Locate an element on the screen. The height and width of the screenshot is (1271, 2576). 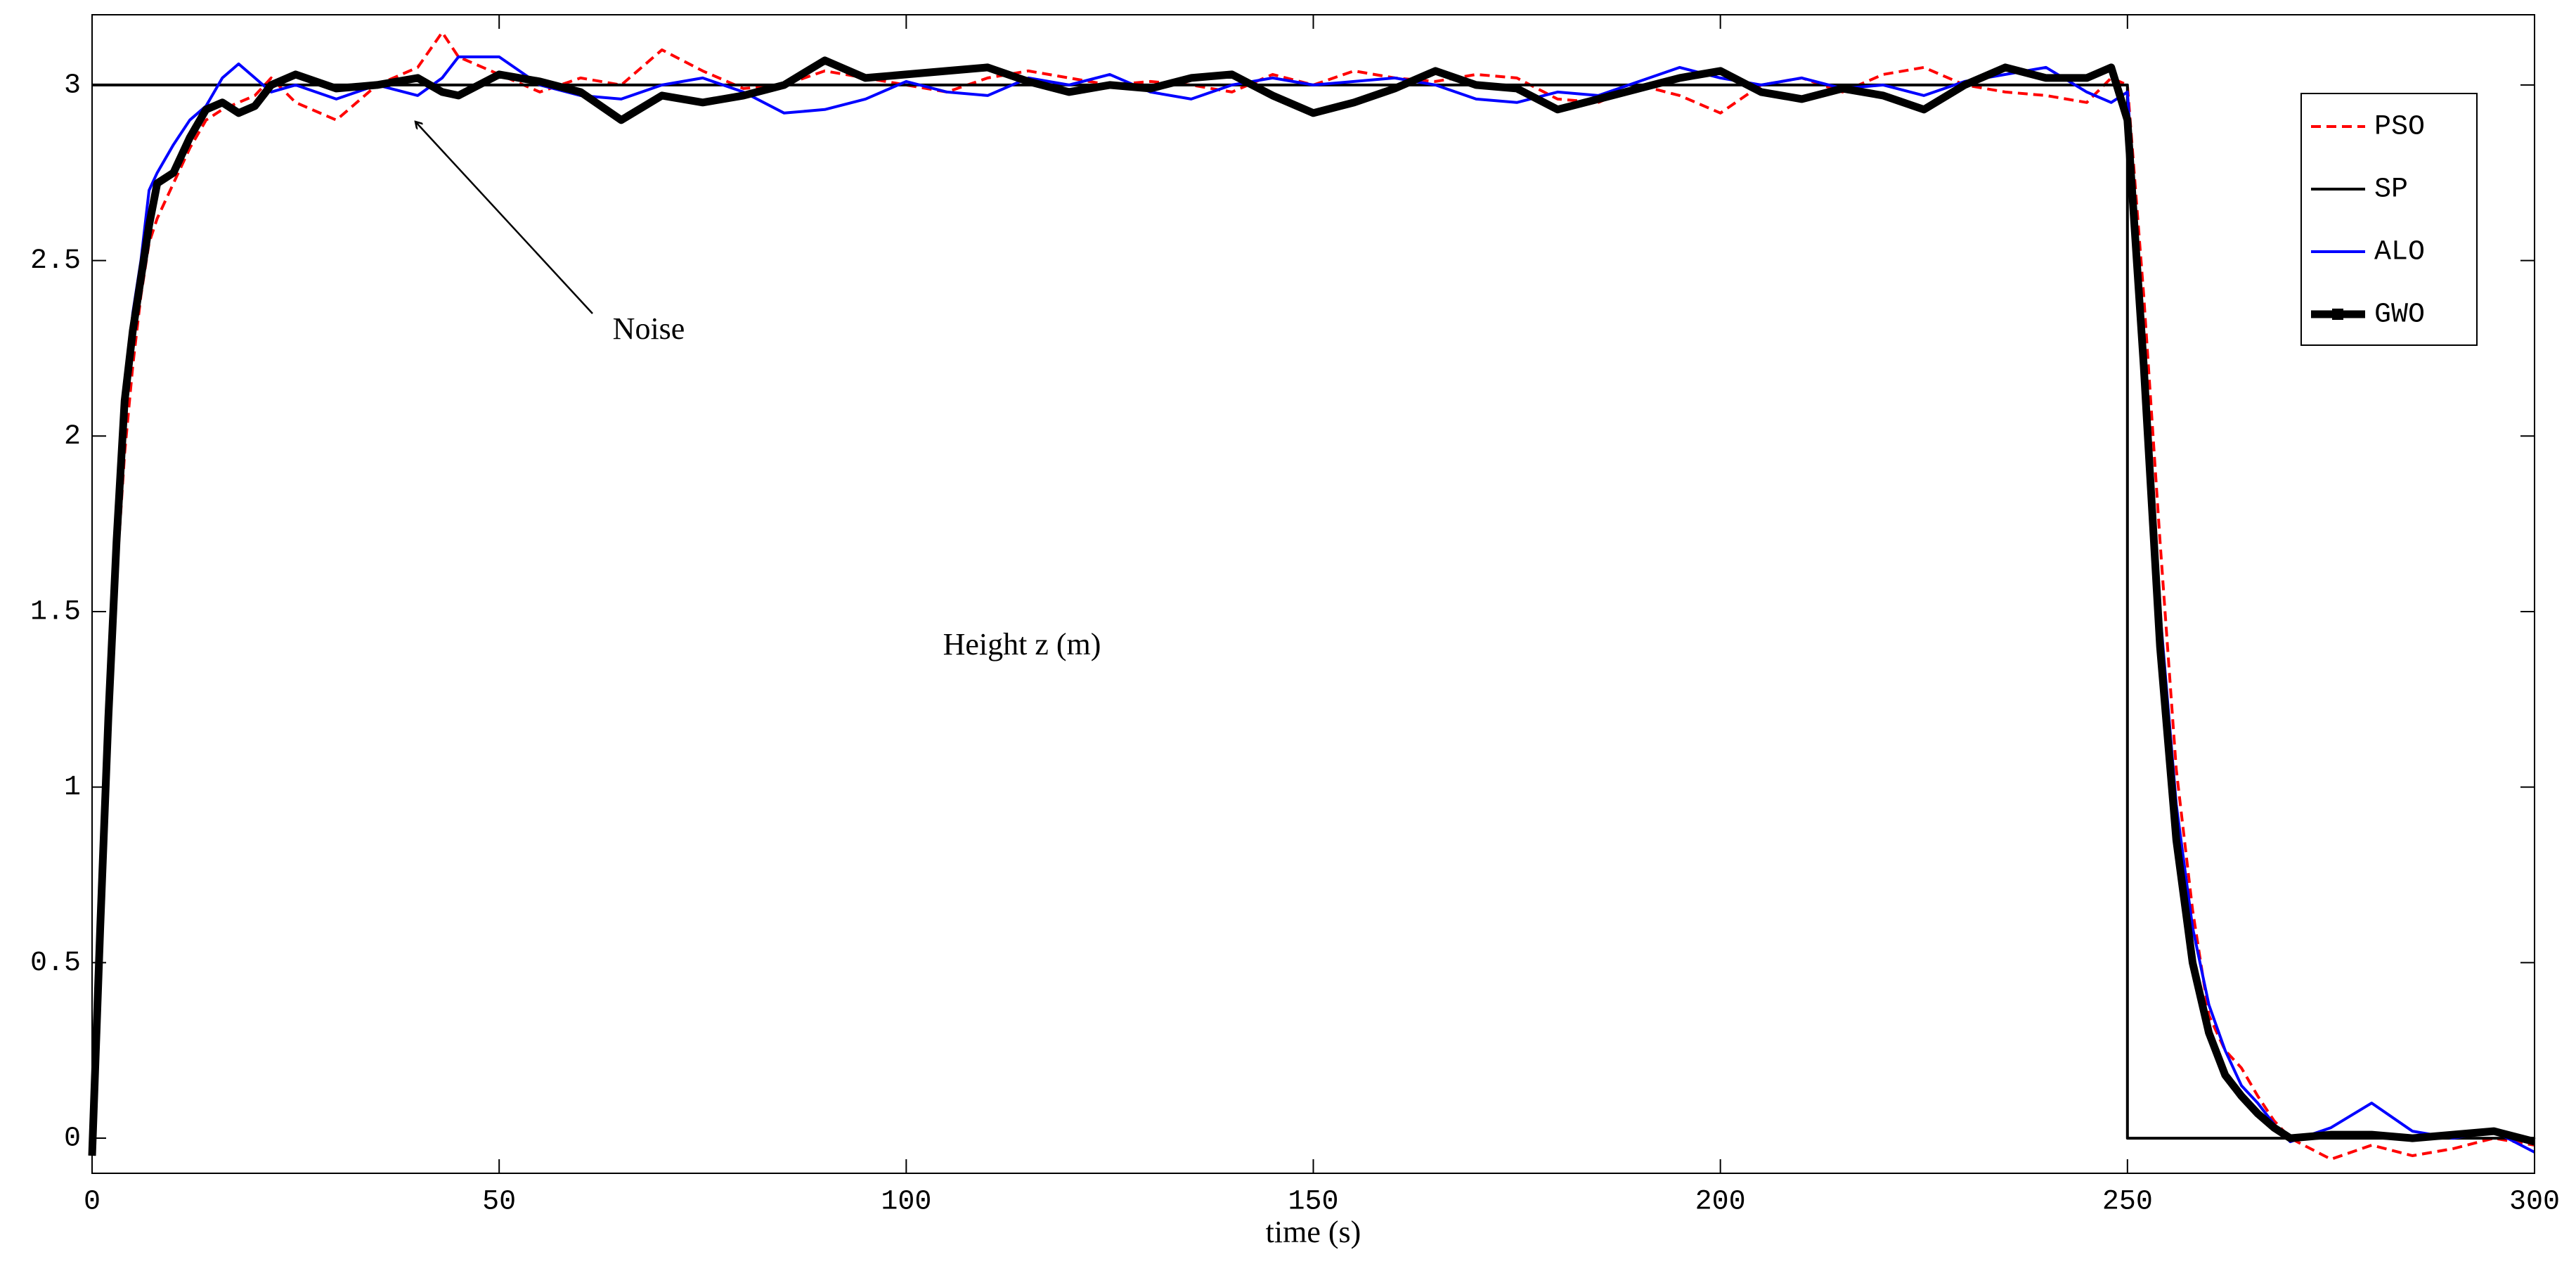
x-tick-label: 150 is located at coordinates (1313, 1202).